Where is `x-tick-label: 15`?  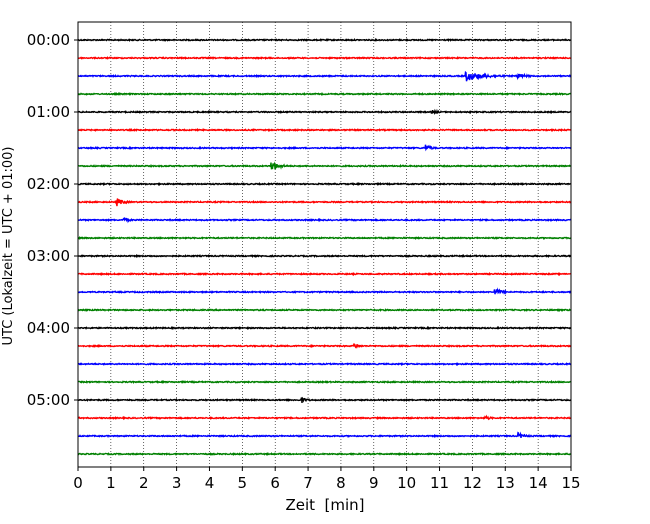 x-tick-label: 15 is located at coordinates (570, 483).